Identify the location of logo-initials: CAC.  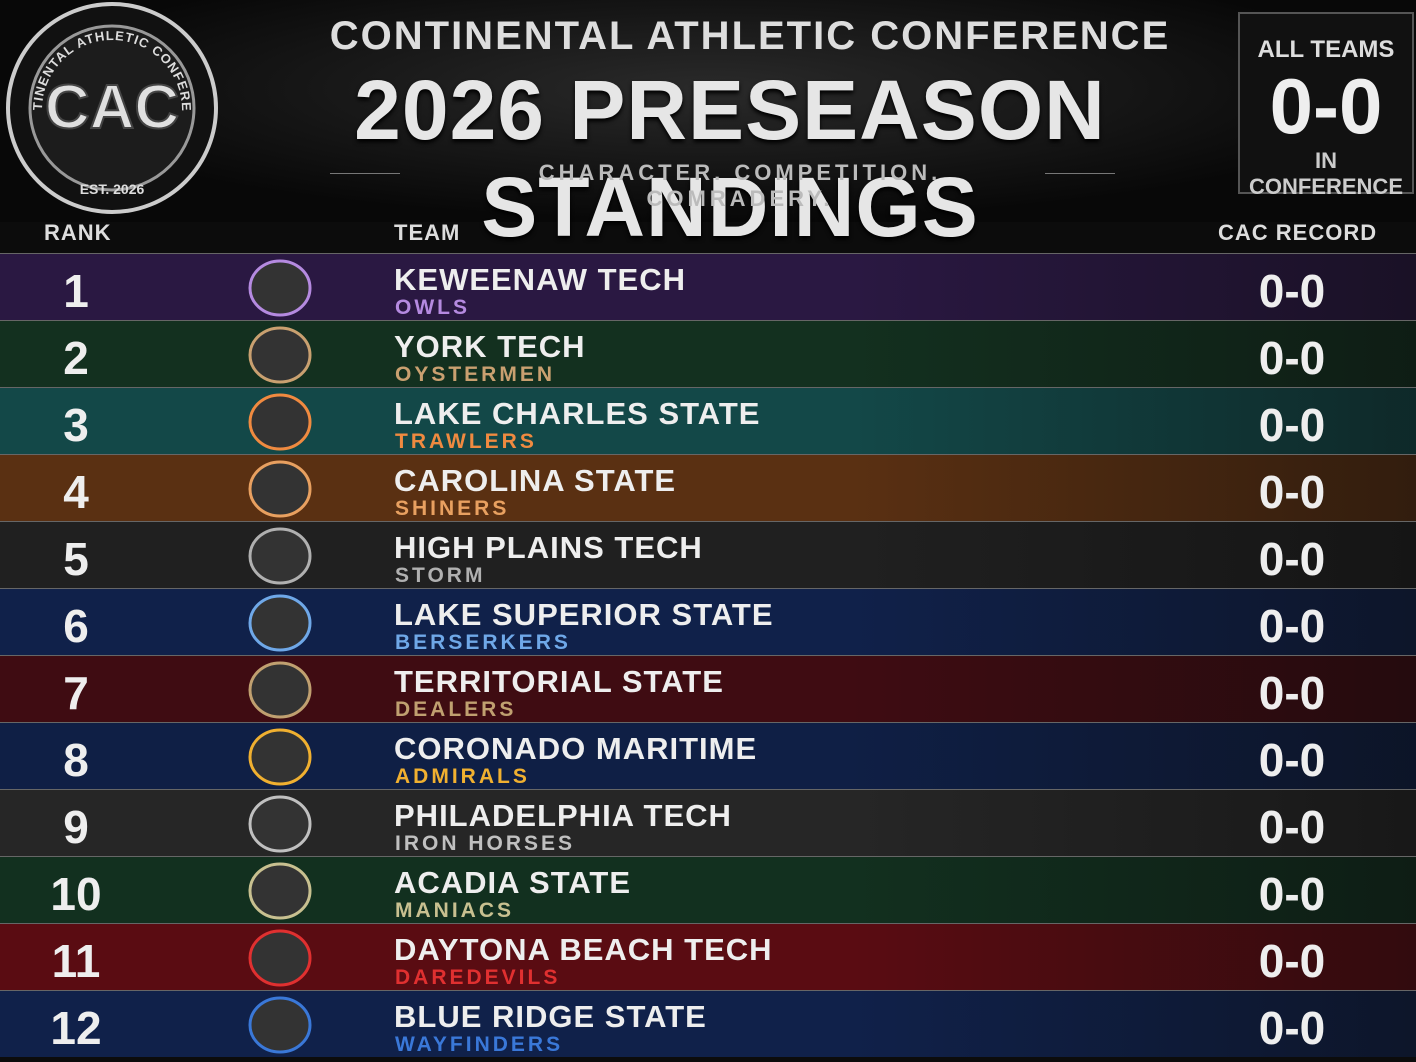
(112, 107).